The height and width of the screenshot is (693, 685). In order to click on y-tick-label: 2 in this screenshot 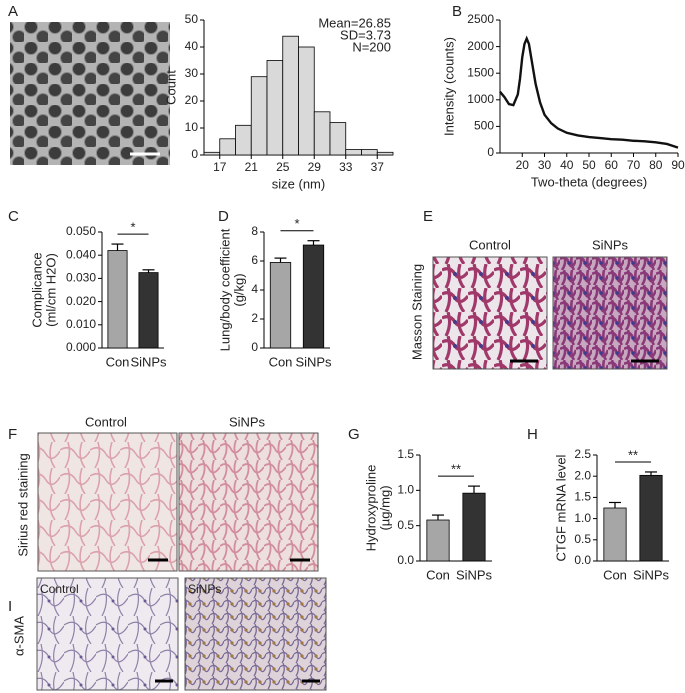, I will do `click(254, 318)`.